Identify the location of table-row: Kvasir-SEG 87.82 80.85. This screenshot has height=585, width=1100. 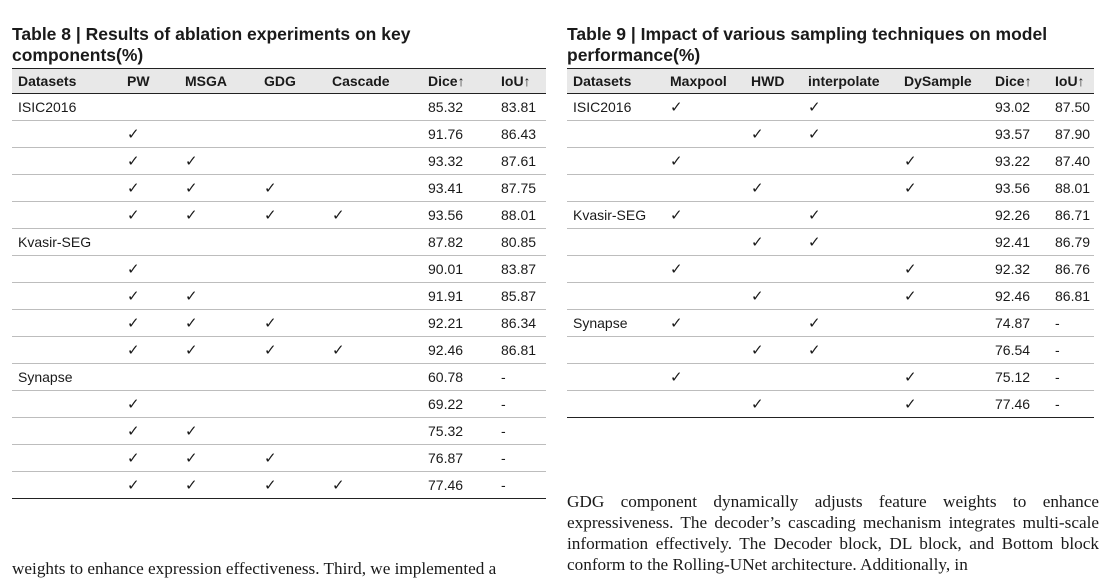
(279, 242).